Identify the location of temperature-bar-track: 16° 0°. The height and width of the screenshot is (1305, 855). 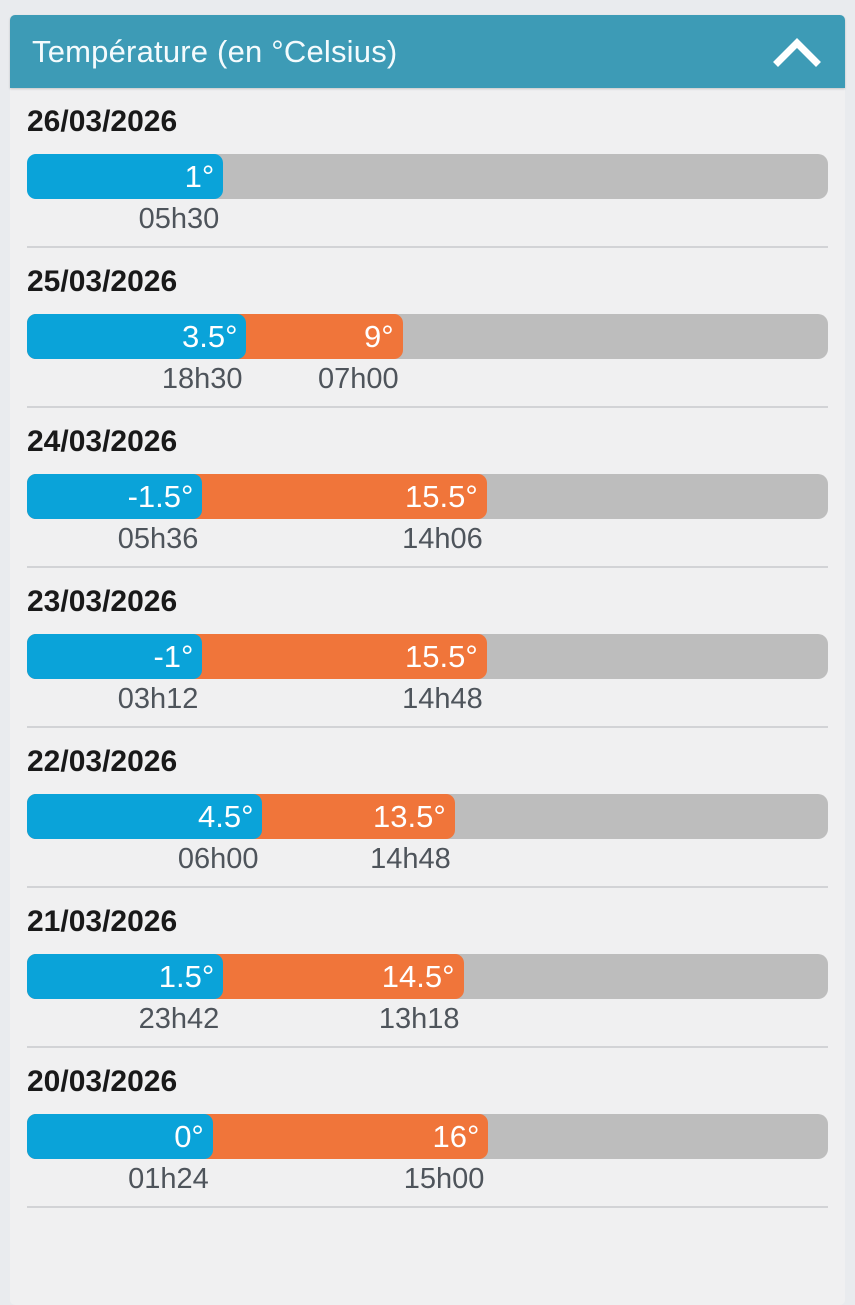
(427, 1136).